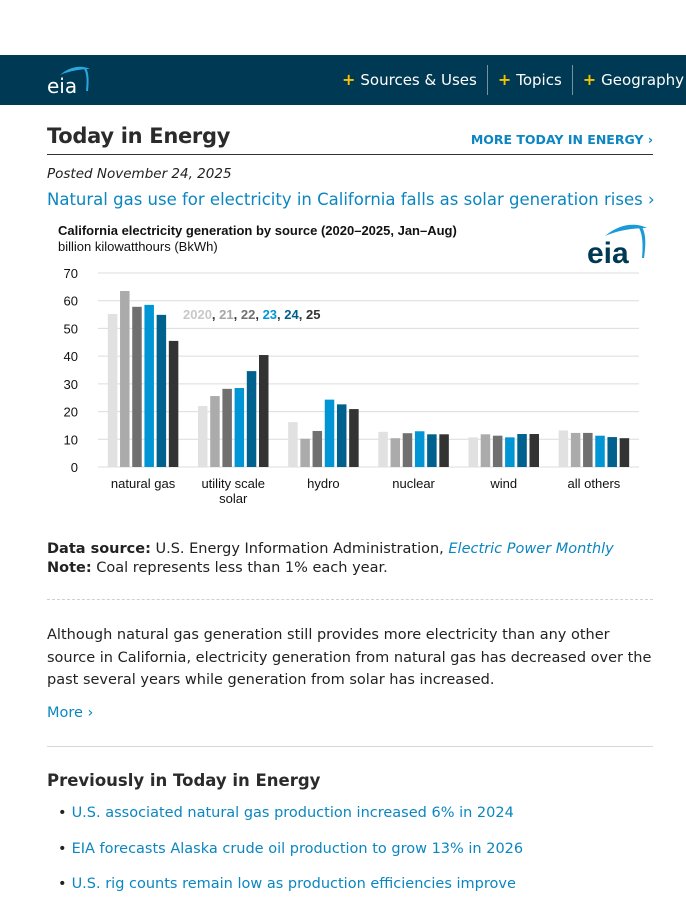 The height and width of the screenshot is (912, 686). What do you see at coordinates (413, 483) in the screenshot?
I see `x-tick-label: nuclear` at bounding box center [413, 483].